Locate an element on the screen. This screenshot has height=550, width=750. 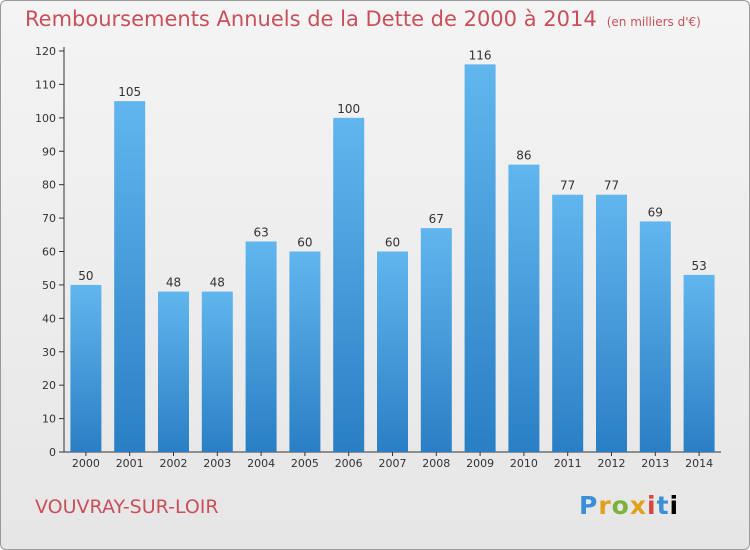
bar-value-label: 69 is located at coordinates (655, 212).